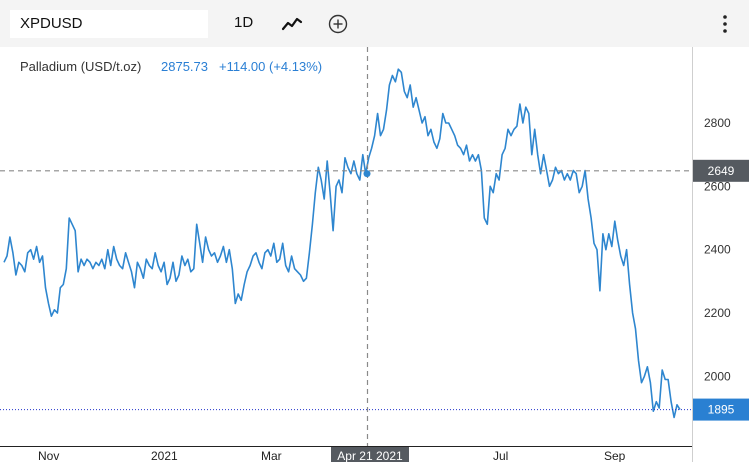 The width and height of the screenshot is (749, 462). Describe the element at coordinates (292, 24) in the screenshot. I see `line-chart-icon` at that location.